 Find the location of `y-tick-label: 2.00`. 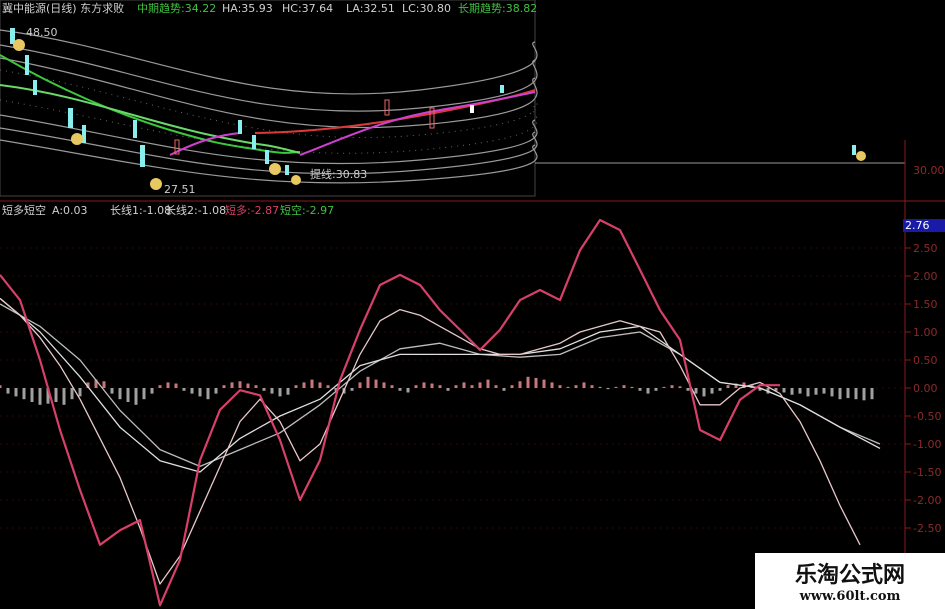

y-tick-label: 2.00 is located at coordinates (925, 276).